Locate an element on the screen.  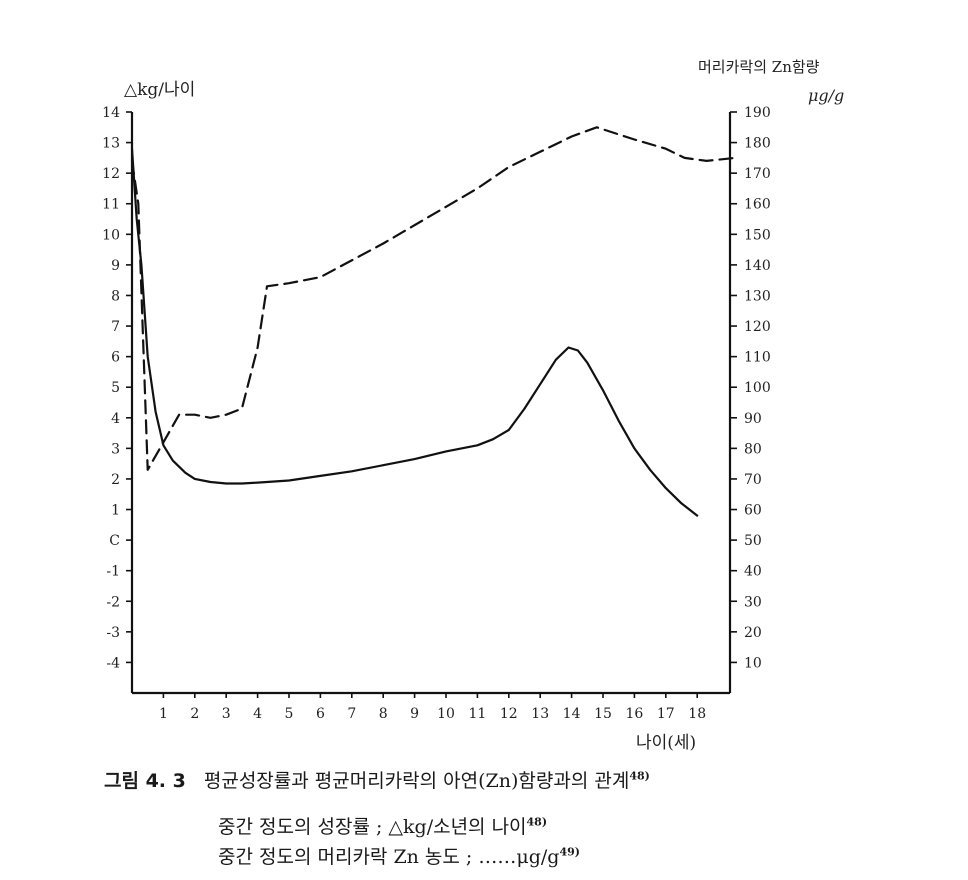
x-tick-label: 15 is located at coordinates (603, 714).